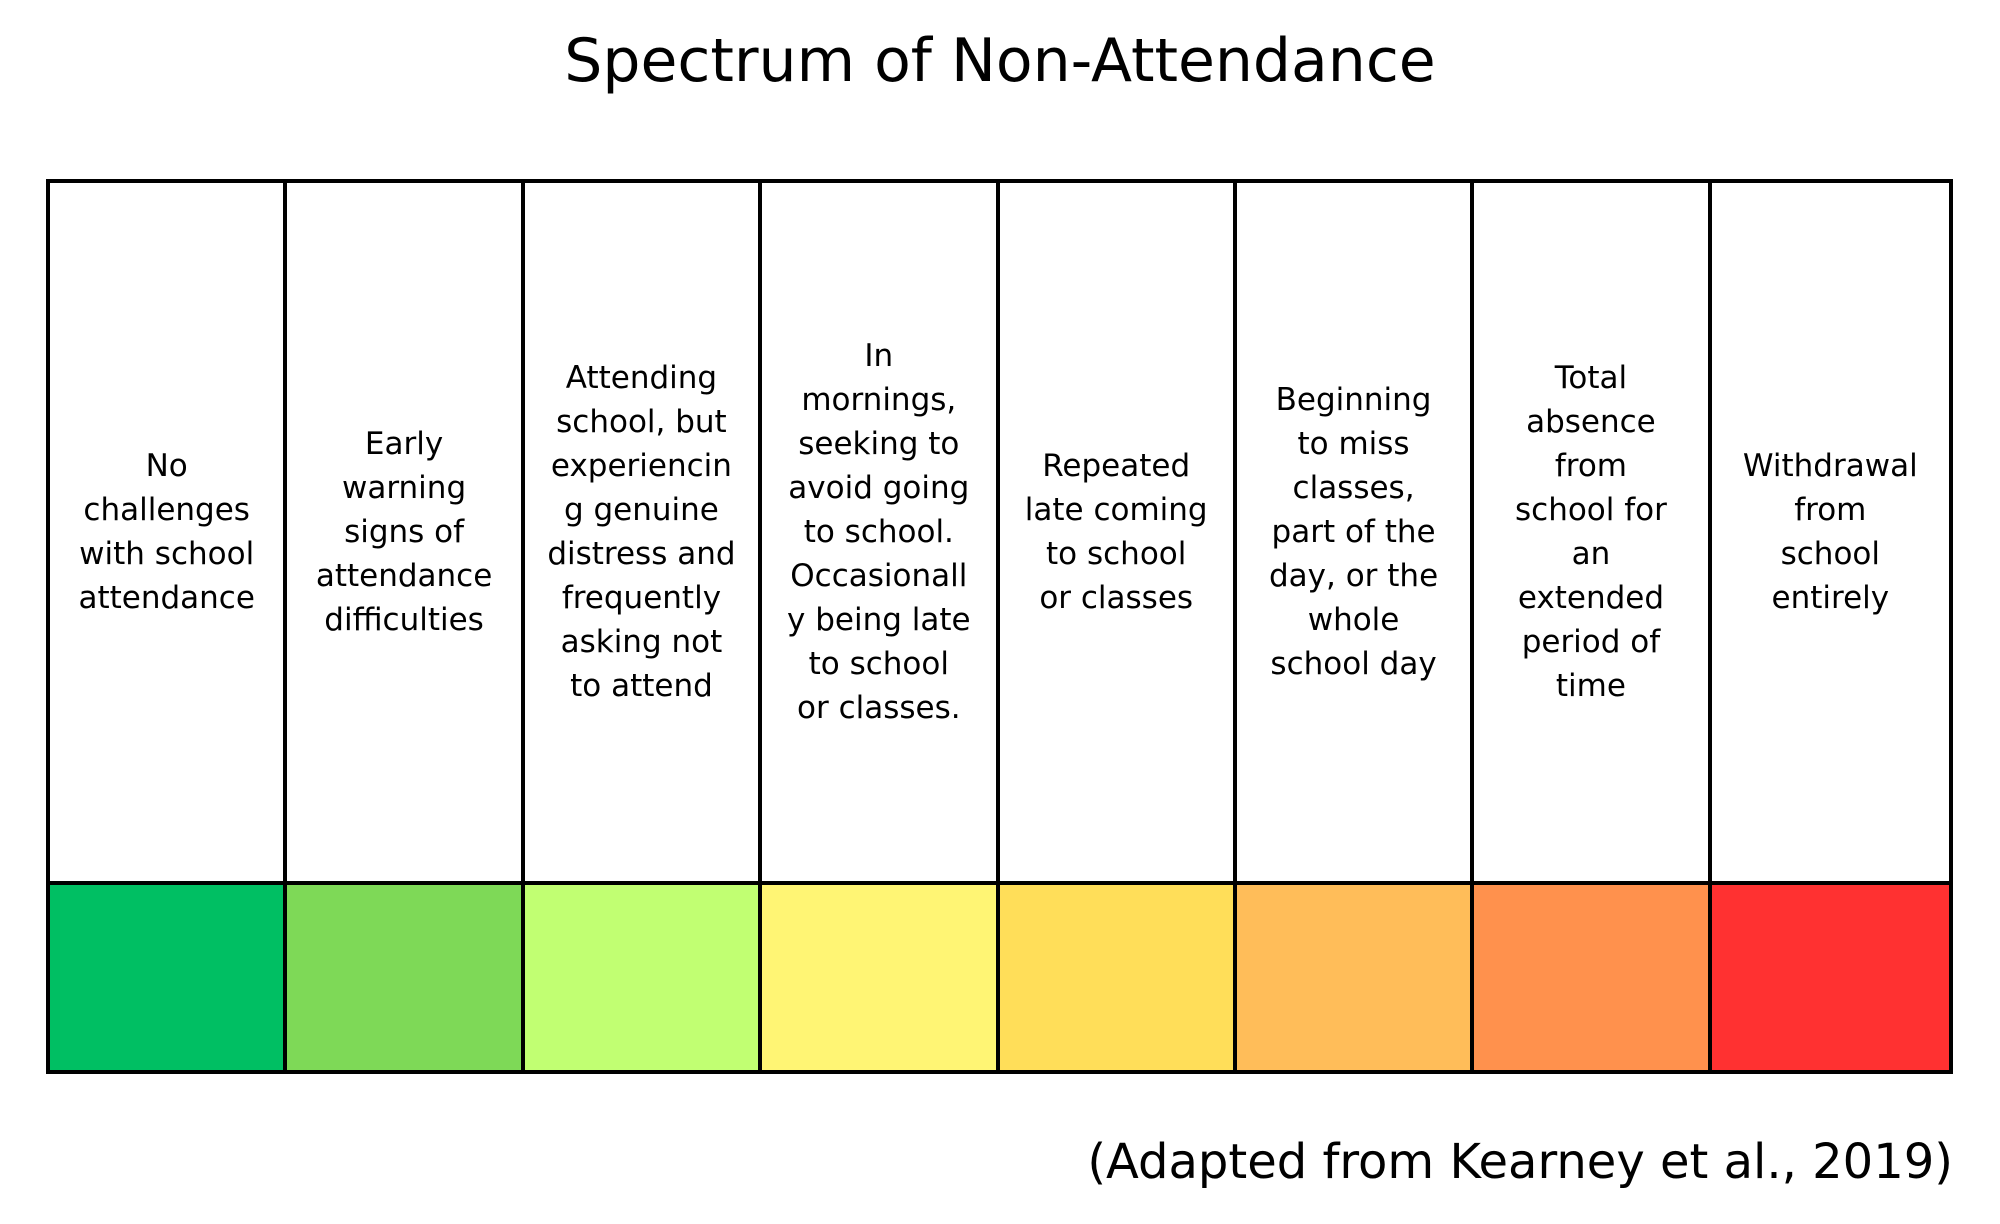 The height and width of the screenshot is (1224, 2000). What do you see at coordinates (1830, 532) in the screenshot?
I see `stage-description: Withdrawal from school entirely` at bounding box center [1830, 532].